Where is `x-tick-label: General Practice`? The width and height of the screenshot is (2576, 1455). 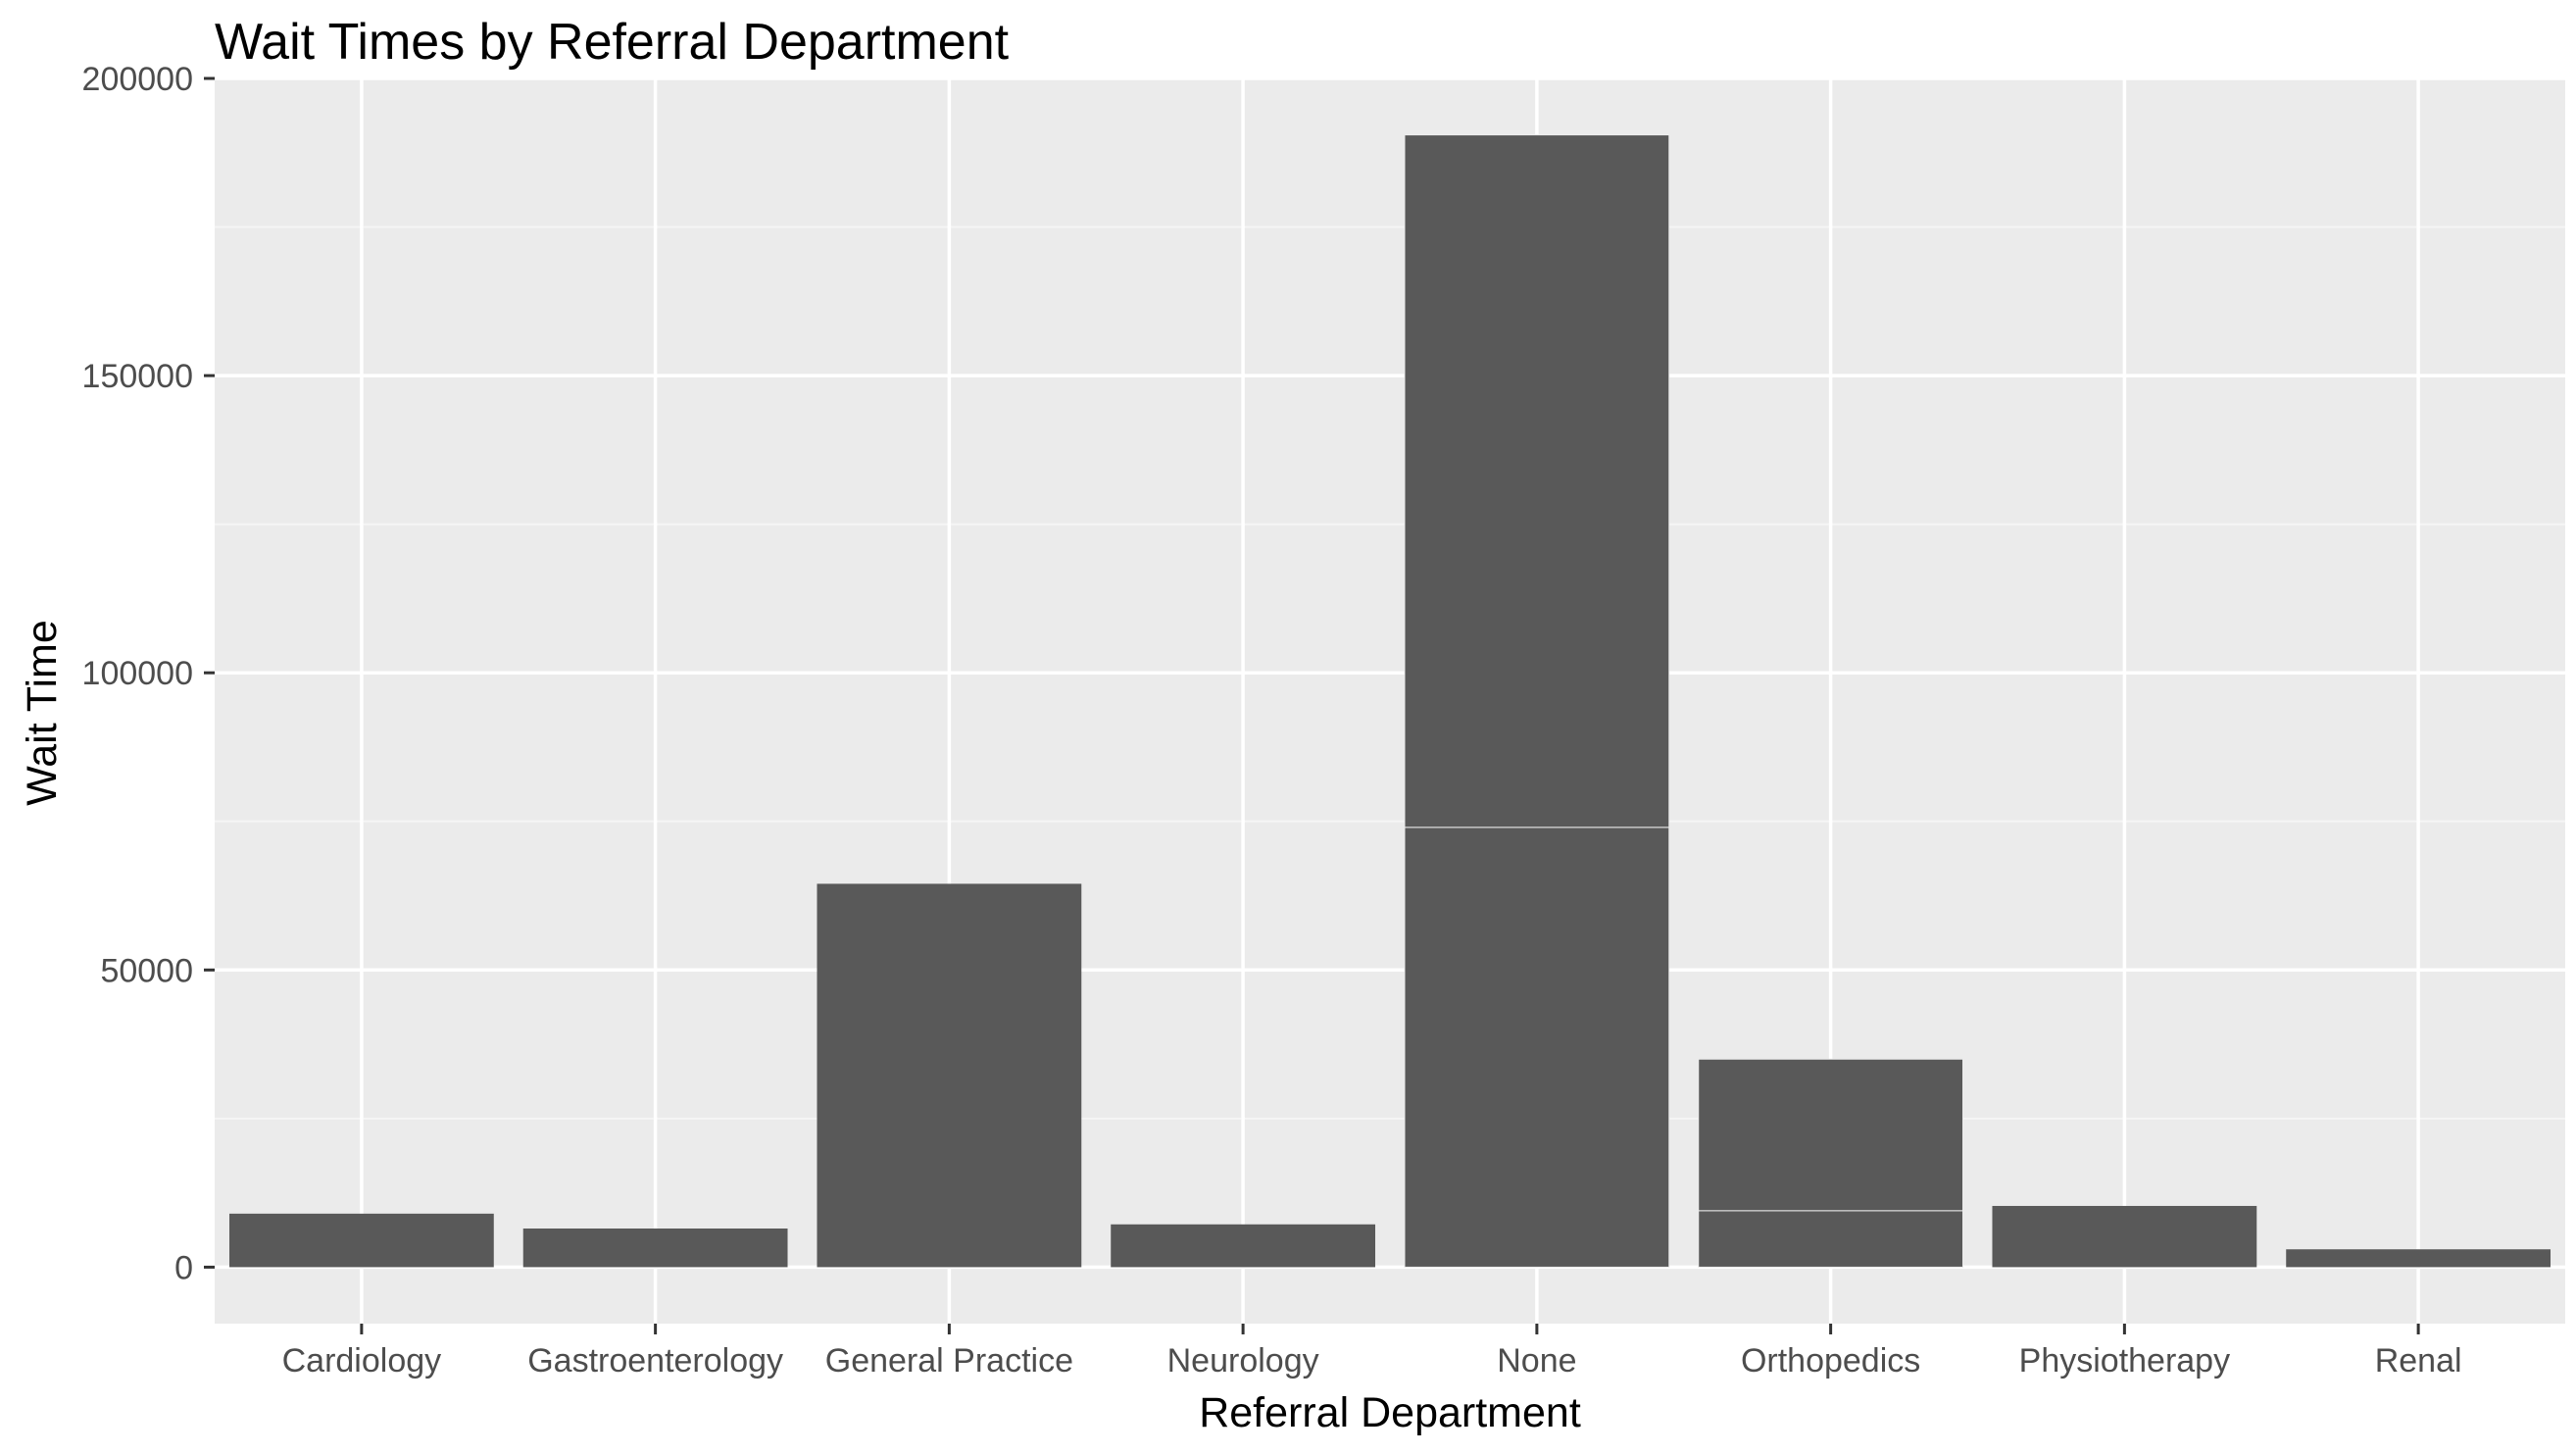
x-tick-label: General Practice is located at coordinates (949, 1361).